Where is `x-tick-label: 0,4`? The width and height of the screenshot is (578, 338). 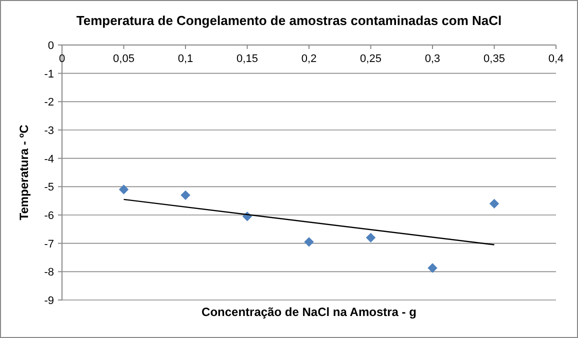
x-tick-label: 0,4 is located at coordinates (556, 59).